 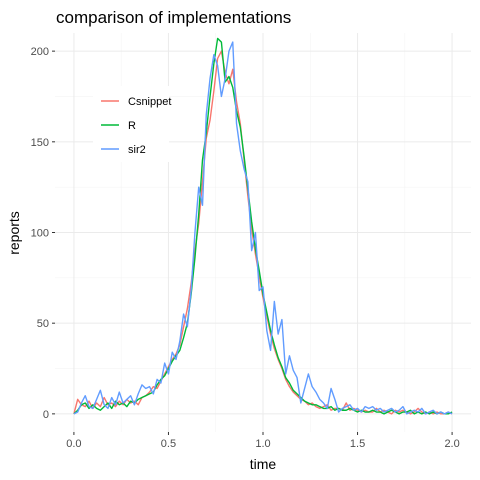 I want to click on x-tick-label: 1.5, so click(x=357, y=444).